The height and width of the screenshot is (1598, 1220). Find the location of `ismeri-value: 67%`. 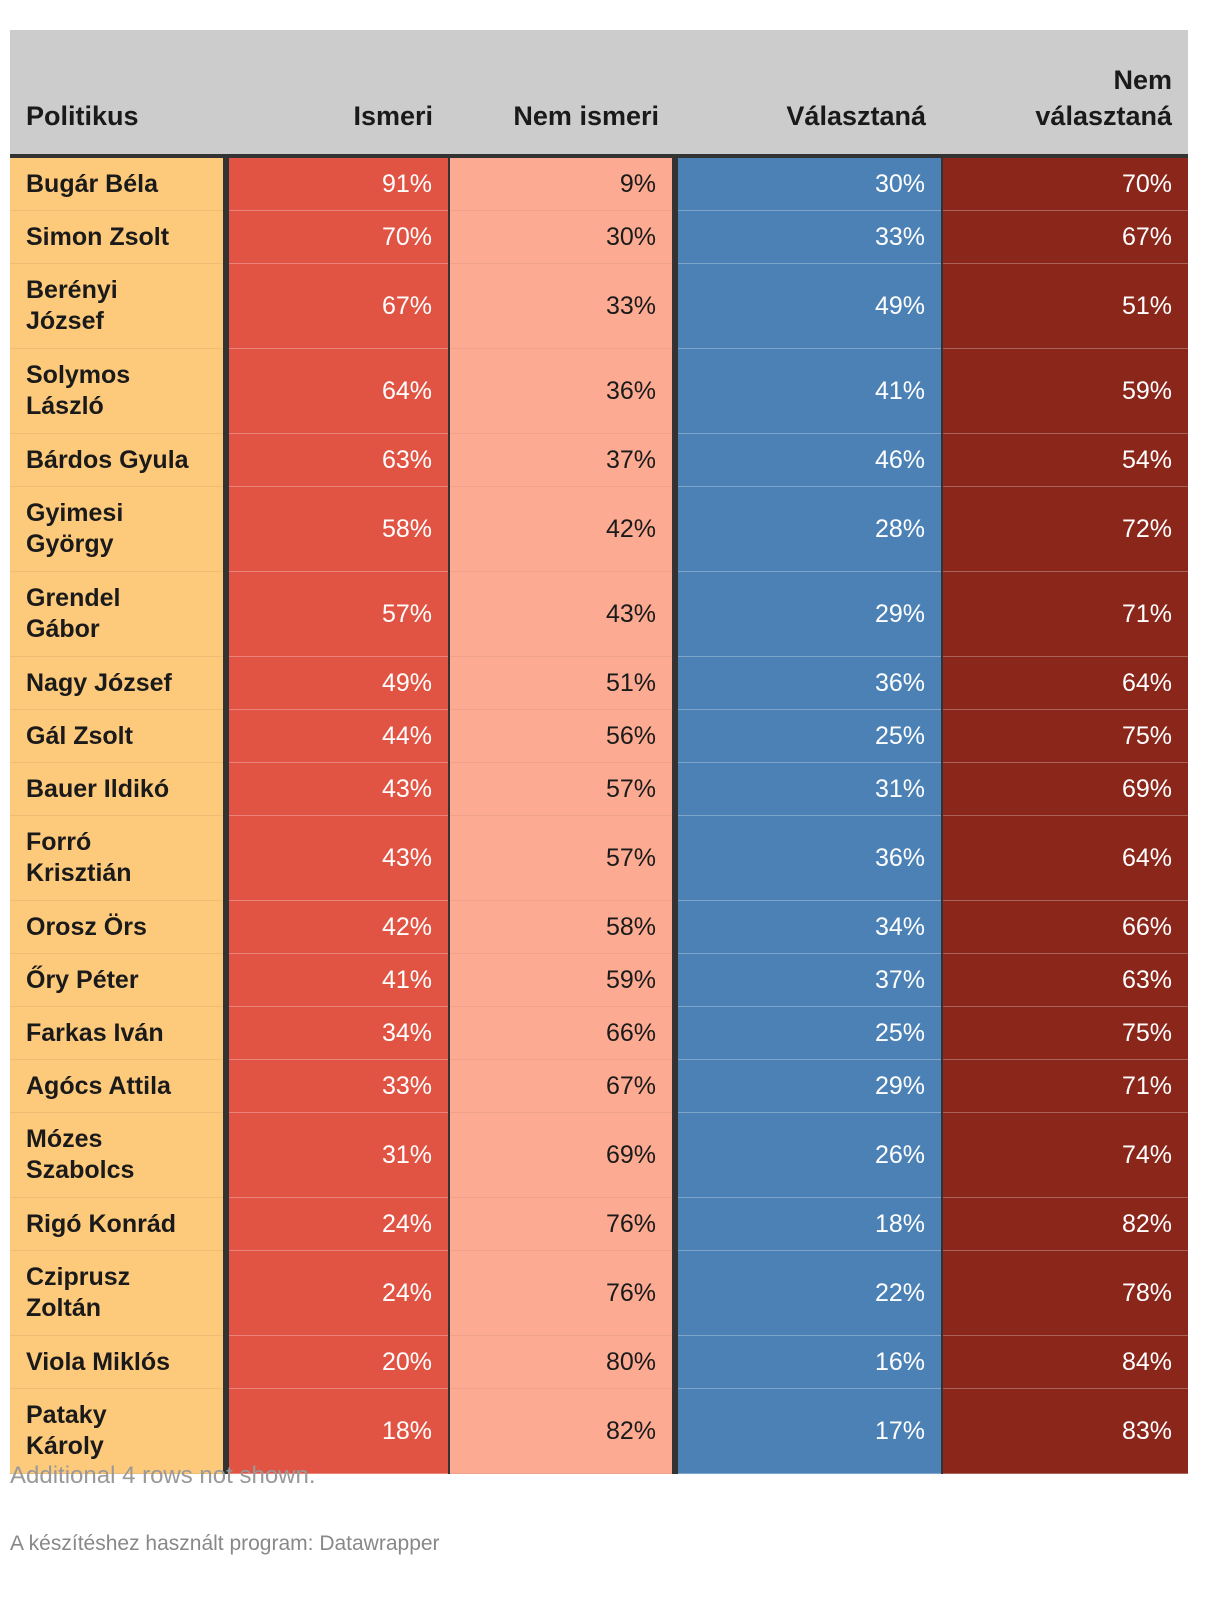

ismeri-value: 67% is located at coordinates (338, 306).